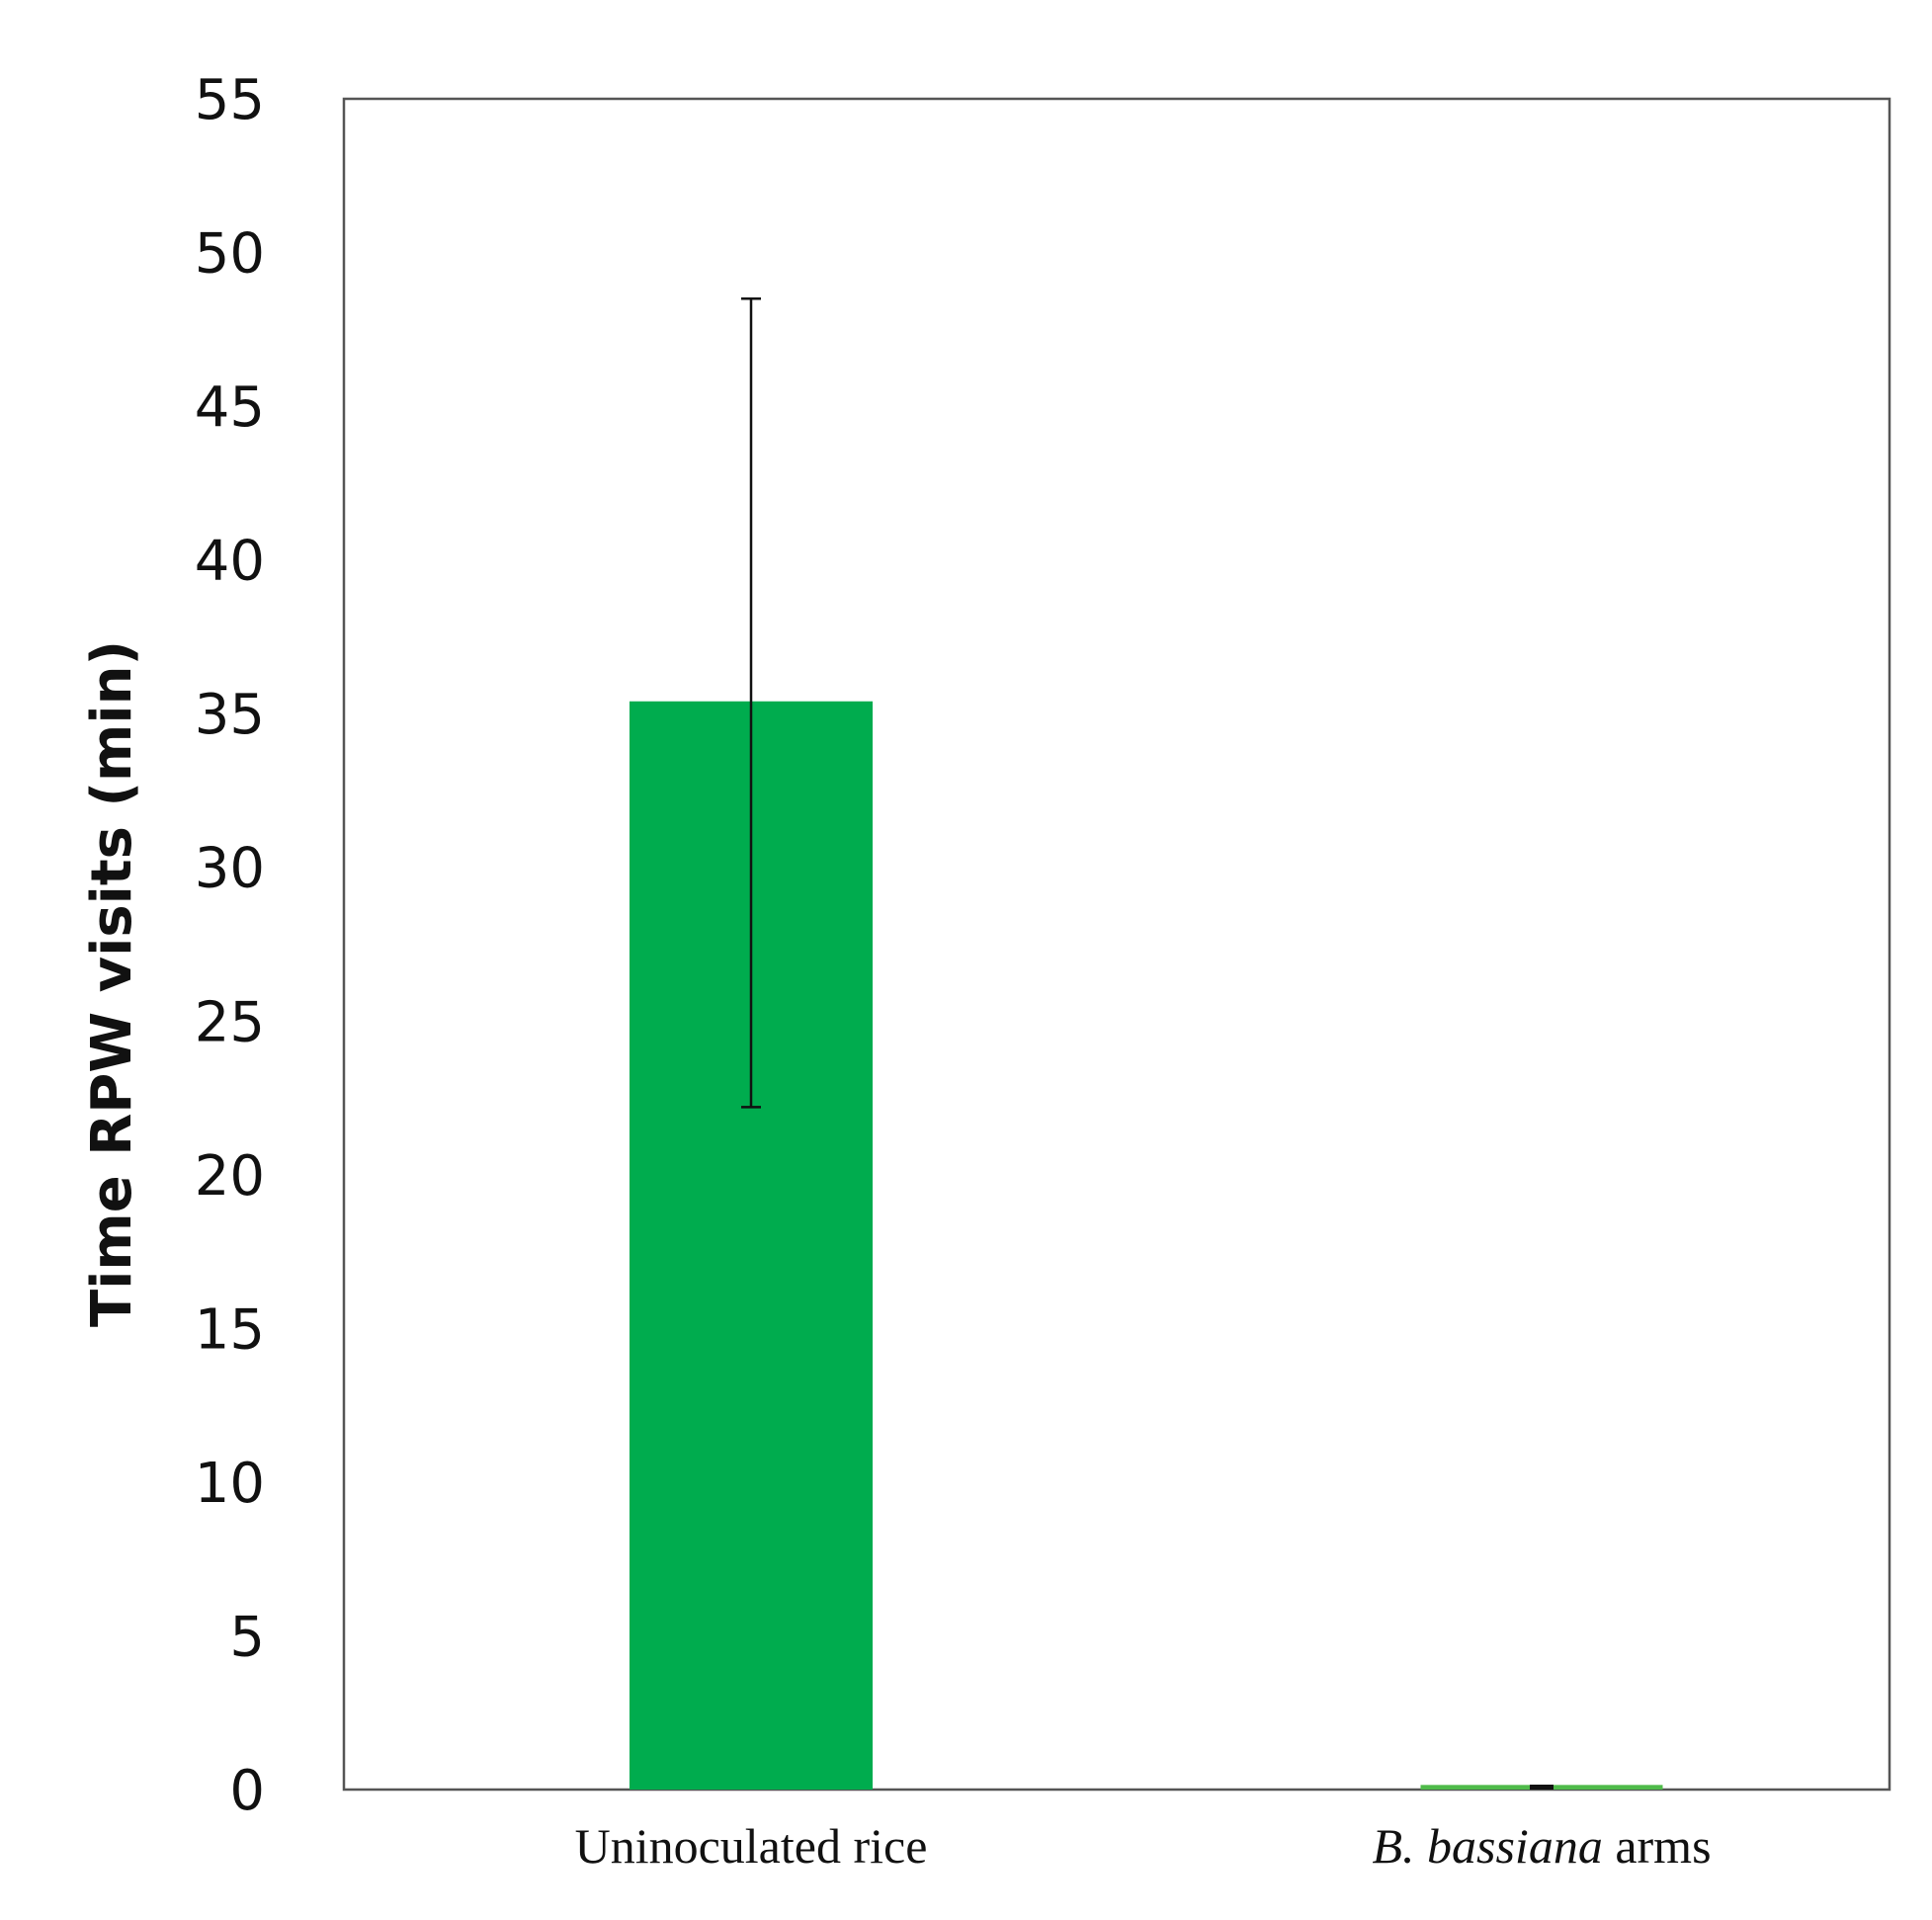  Describe the element at coordinates (230, 562) in the screenshot. I see `y-tick-label: 40` at that location.